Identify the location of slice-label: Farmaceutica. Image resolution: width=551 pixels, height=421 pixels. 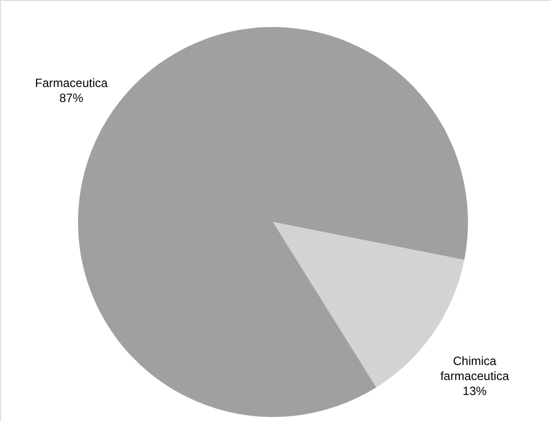
(71, 83).